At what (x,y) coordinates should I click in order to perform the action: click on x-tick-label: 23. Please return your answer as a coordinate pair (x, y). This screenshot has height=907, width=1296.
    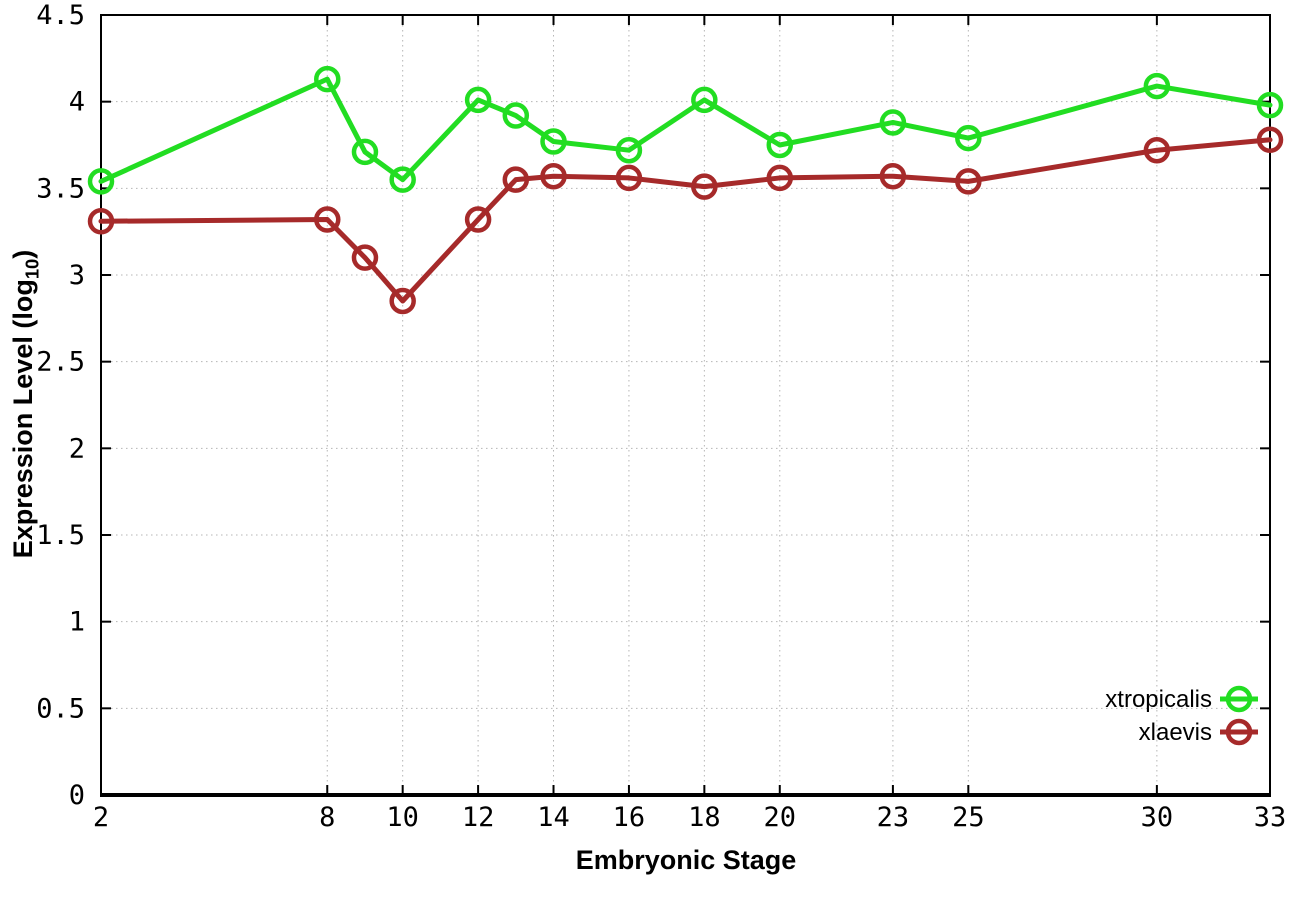
    Looking at the image, I should click on (893, 817).